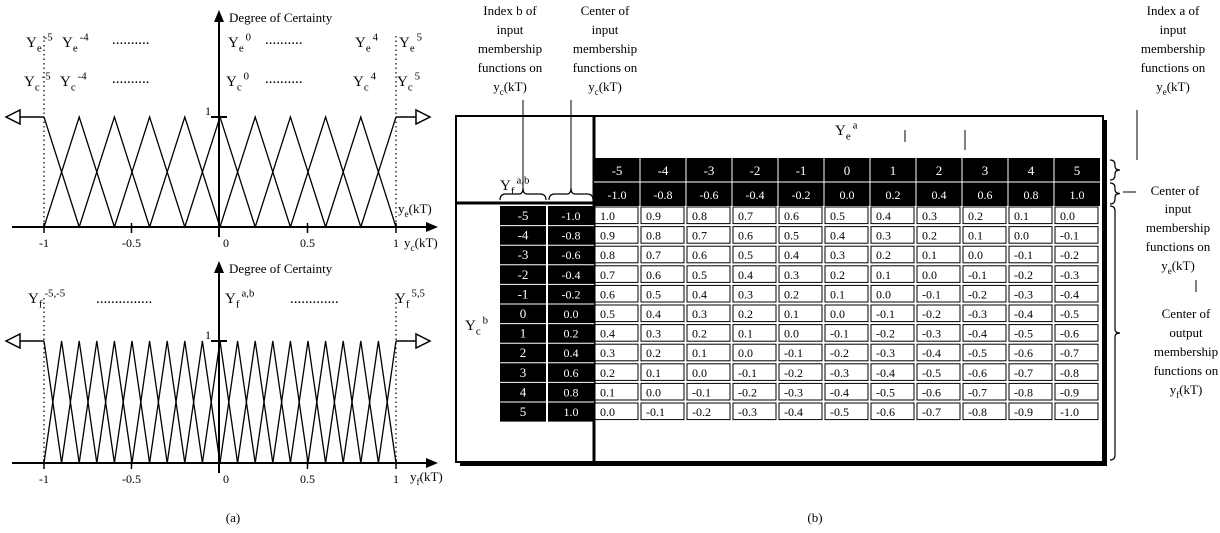  What do you see at coordinates (571, 392) in the screenshot?
I see `row-center: 0.8` at bounding box center [571, 392].